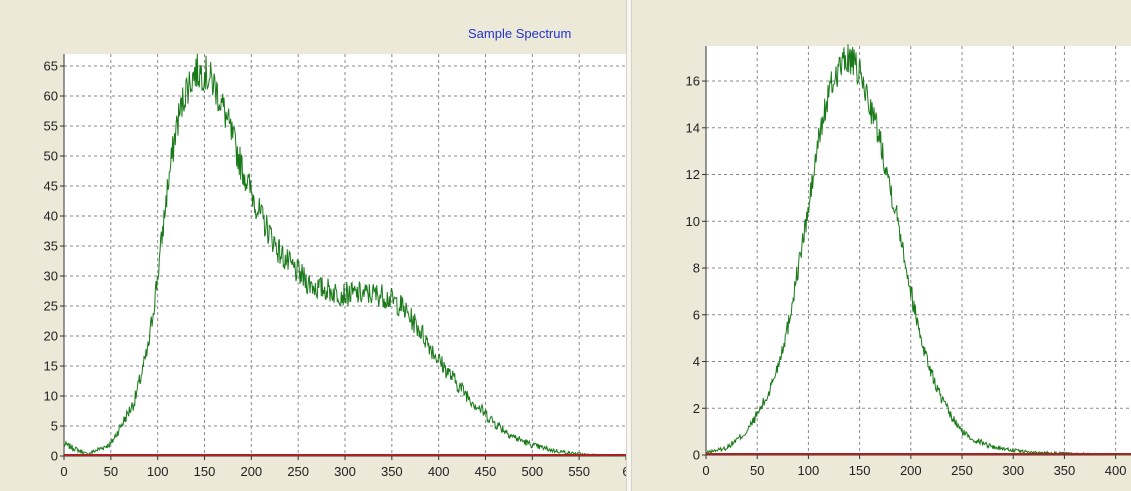 The height and width of the screenshot is (491, 1131). I want to click on y-tick-label: 35, so click(51, 246).